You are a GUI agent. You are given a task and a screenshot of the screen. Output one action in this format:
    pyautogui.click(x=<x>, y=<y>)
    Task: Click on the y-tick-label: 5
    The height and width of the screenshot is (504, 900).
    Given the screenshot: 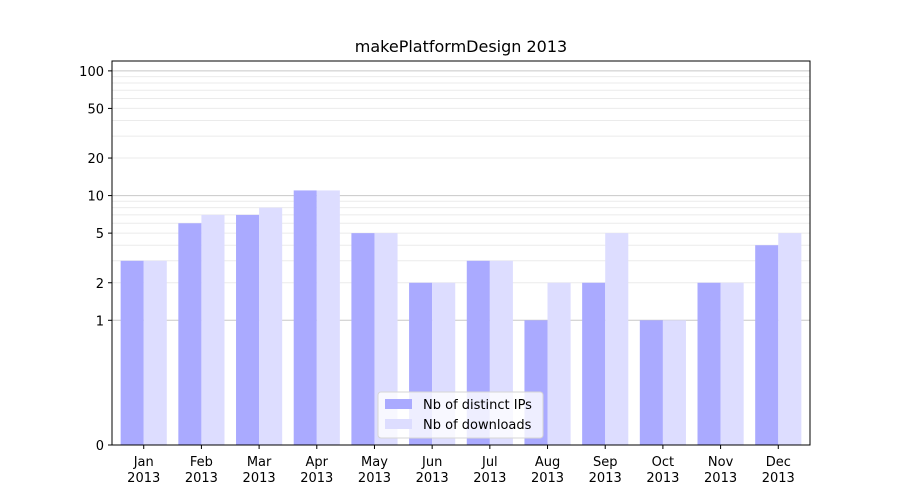 What is the action you would take?
    pyautogui.click(x=100, y=234)
    